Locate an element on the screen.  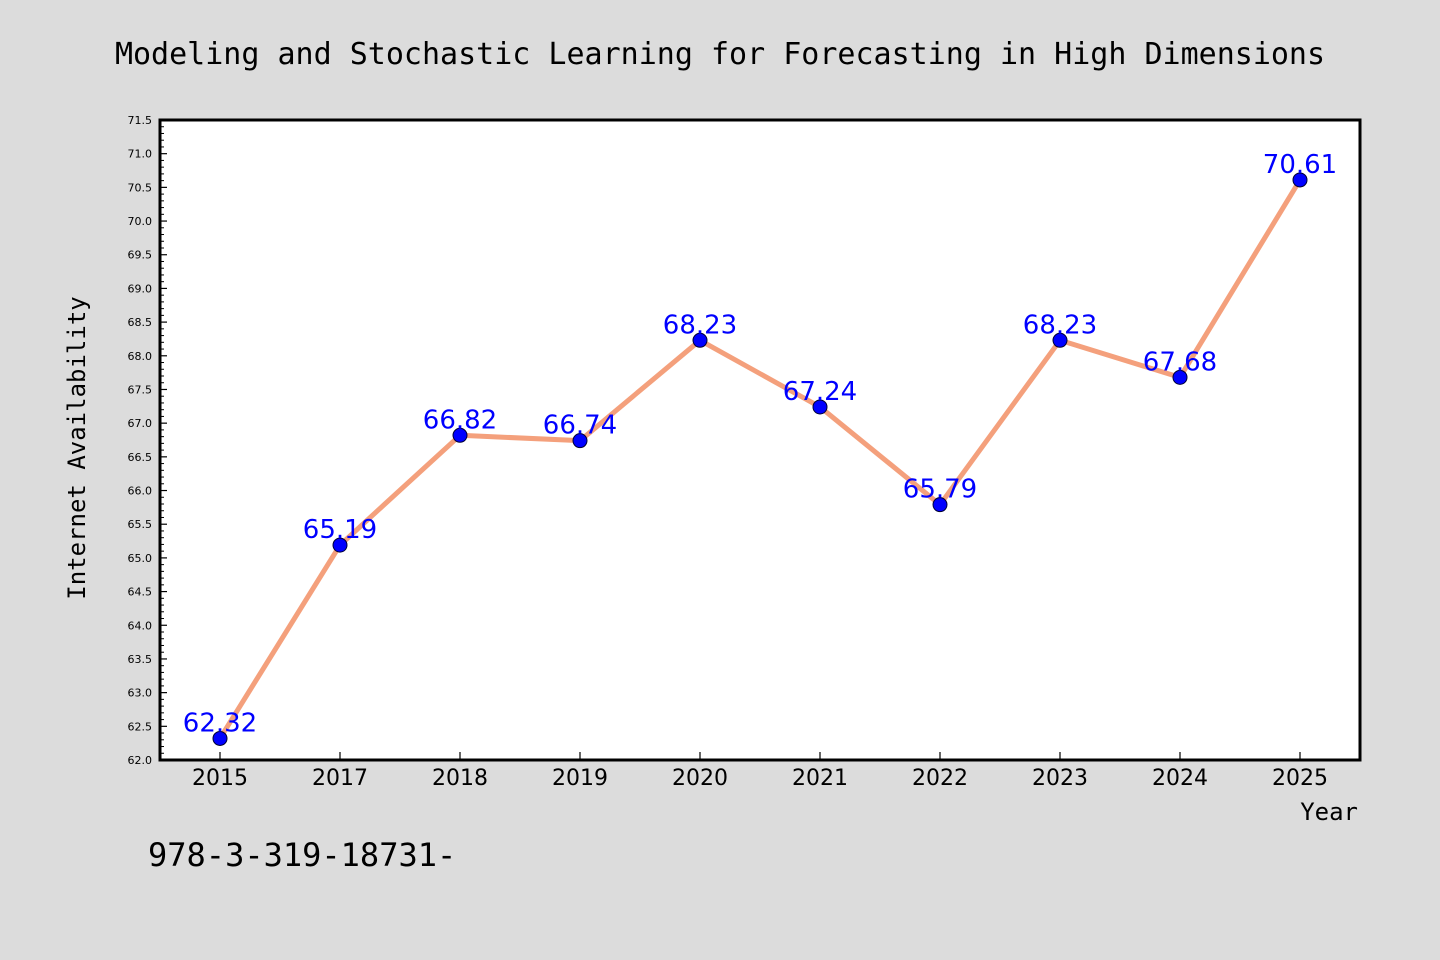
y-axis-label: Internet Availability is located at coordinates (77, 447).